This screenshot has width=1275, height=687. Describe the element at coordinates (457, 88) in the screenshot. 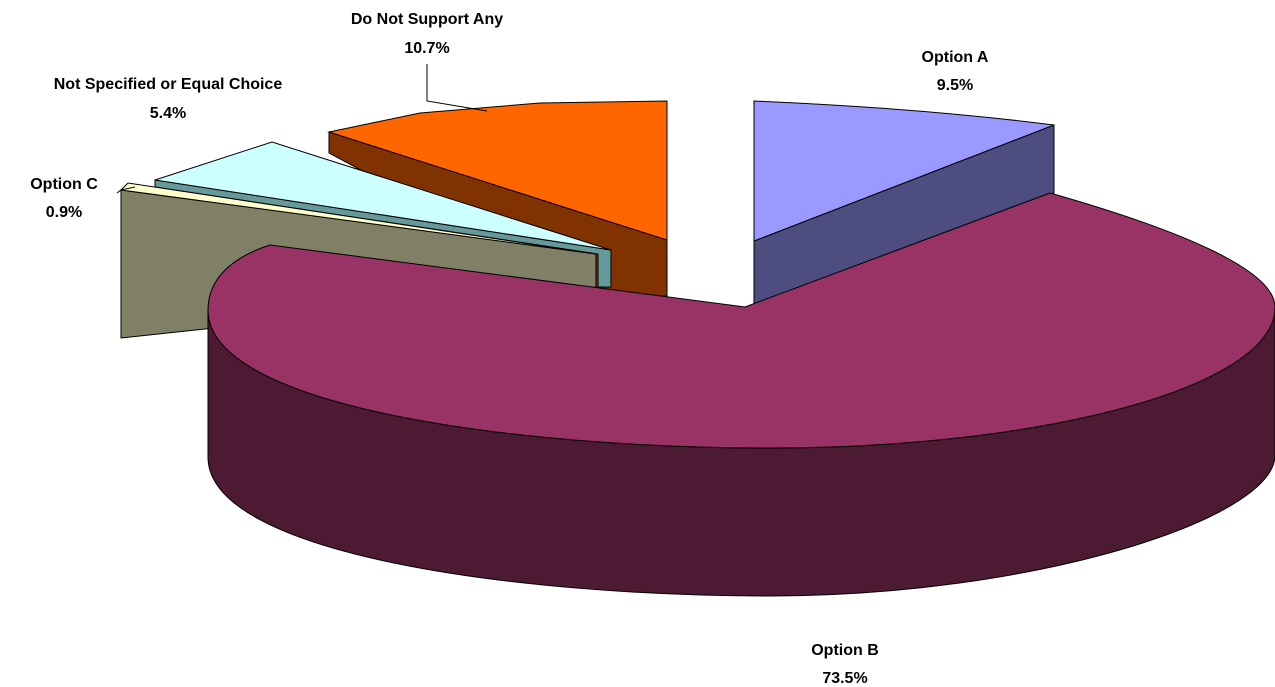

I see `leader-do-not-support` at that location.